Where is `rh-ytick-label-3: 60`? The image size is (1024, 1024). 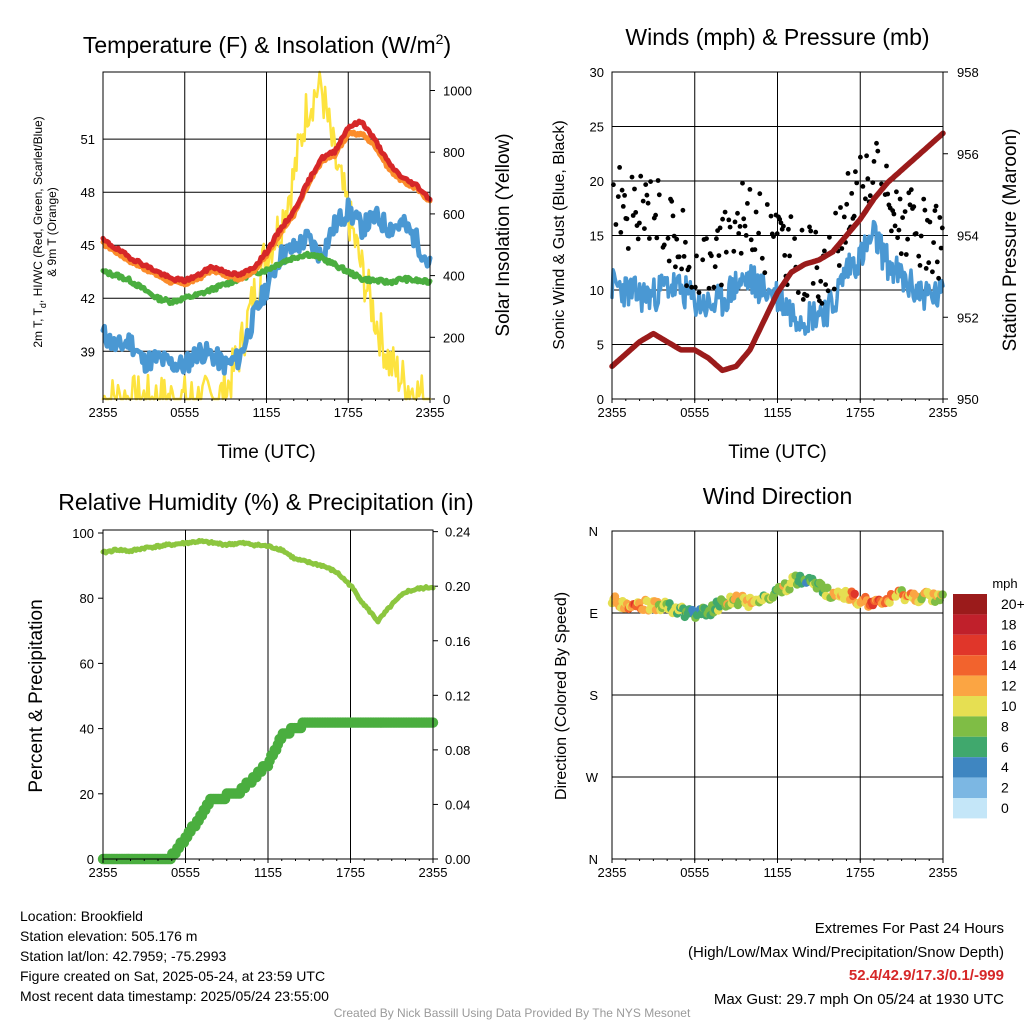 rh-ytick-label-3: 60 is located at coordinates (87, 663).